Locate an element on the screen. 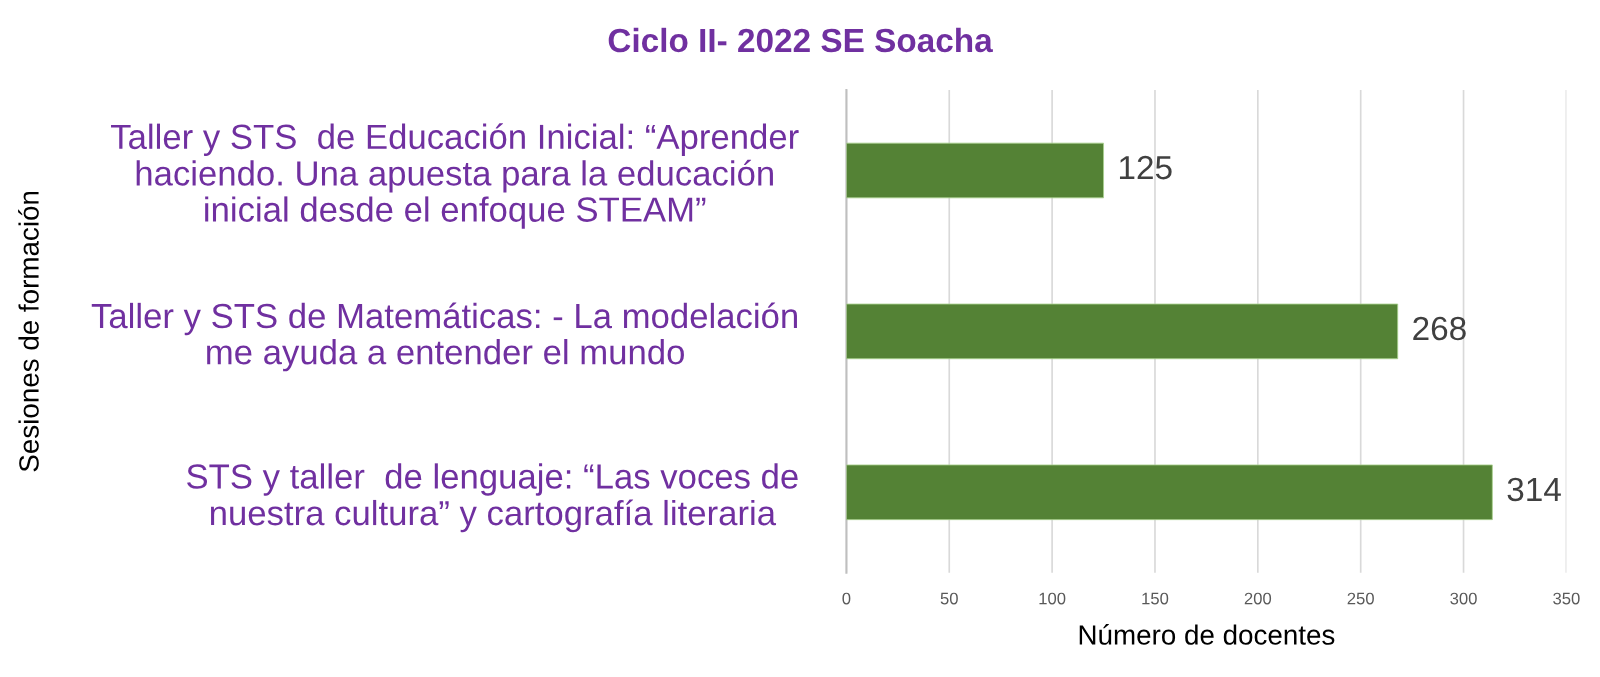 This screenshot has width=1600, height=677. x-tick-label: 100 is located at coordinates (1052, 598).